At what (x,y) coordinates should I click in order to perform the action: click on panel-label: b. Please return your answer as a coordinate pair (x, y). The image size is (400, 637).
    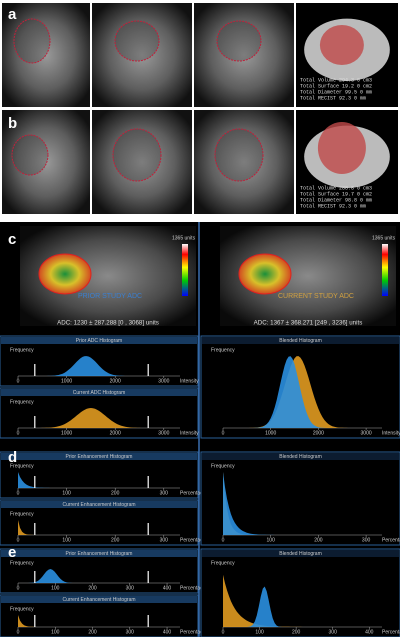
    Looking at the image, I should click on (12, 123).